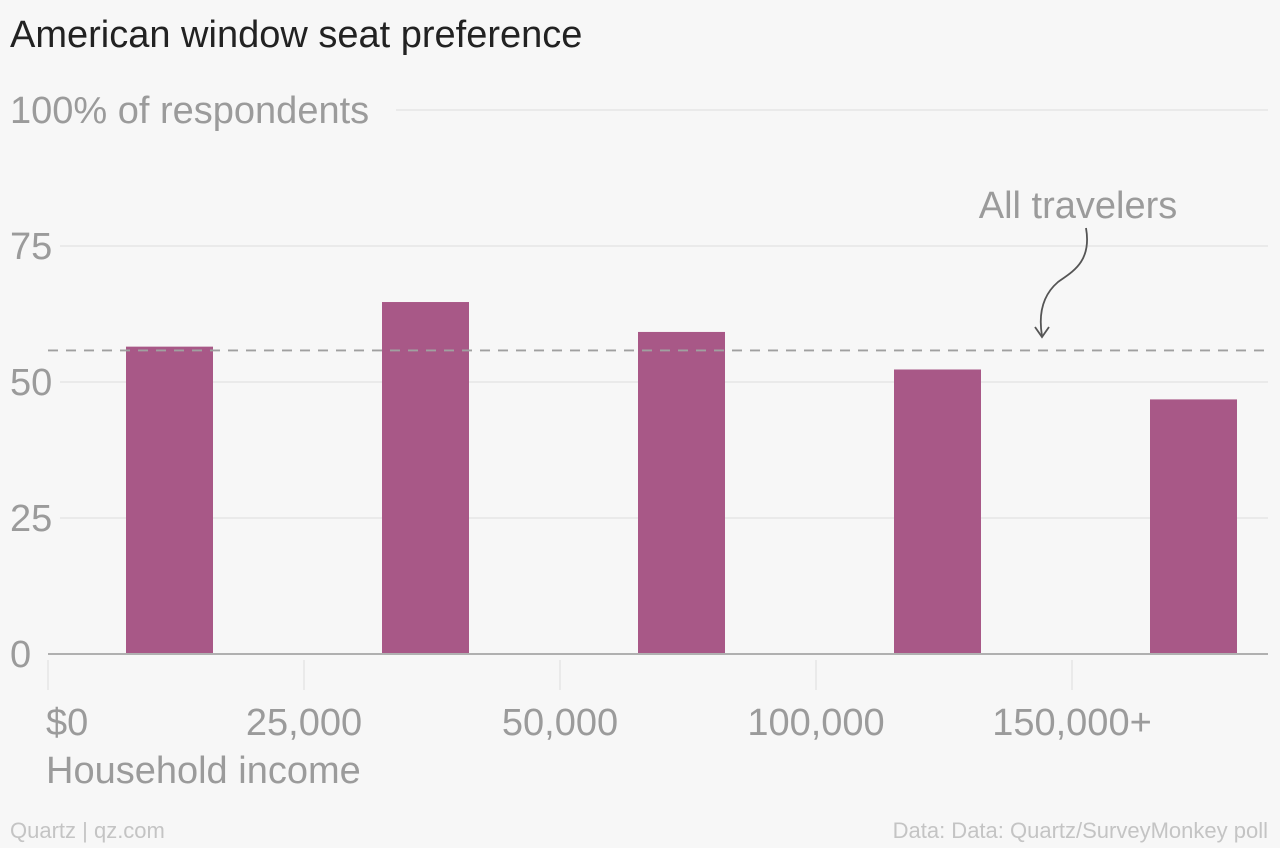 The height and width of the screenshot is (848, 1280). I want to click on annotation-arrow, so click(1063, 282).